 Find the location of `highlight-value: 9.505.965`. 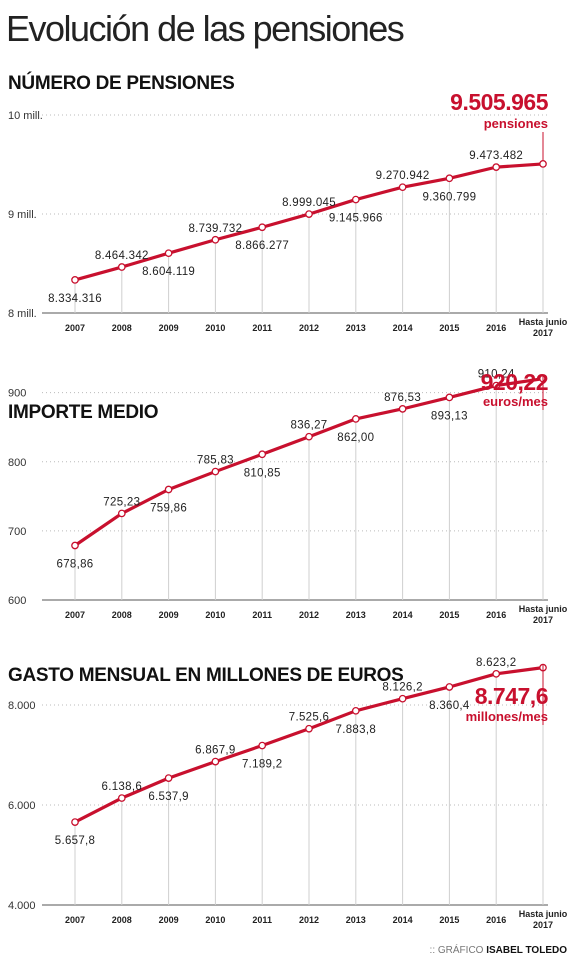

highlight-value: 9.505.965 is located at coordinates (499, 102).